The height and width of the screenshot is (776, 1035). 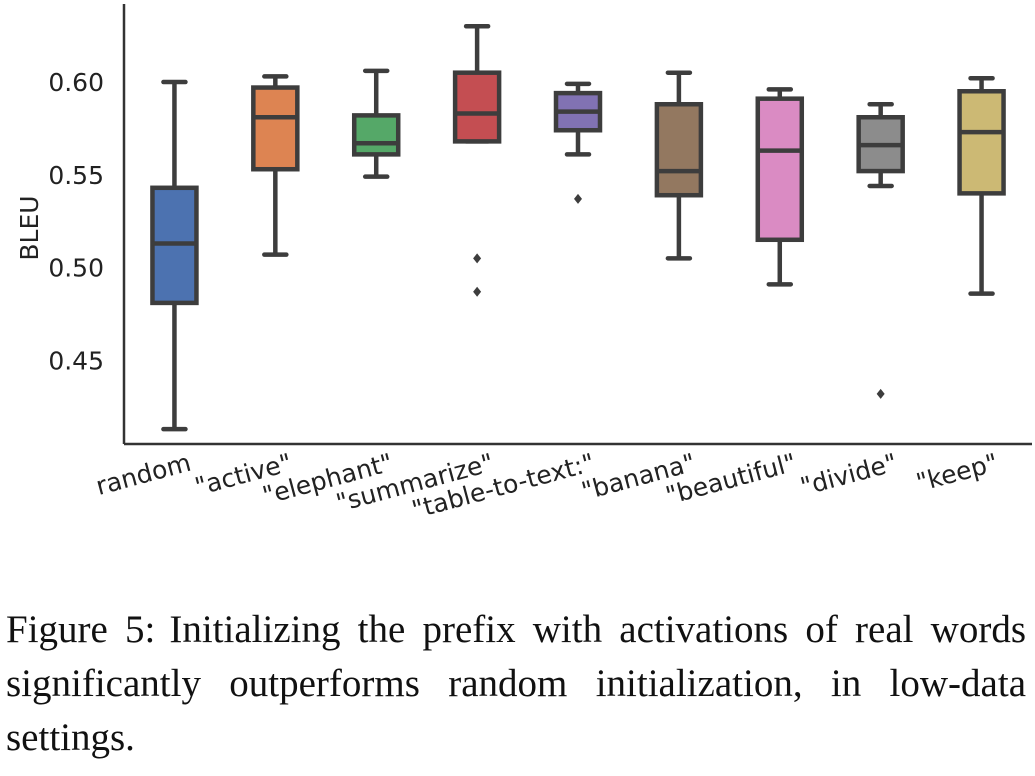 What do you see at coordinates (81, 629) in the screenshot?
I see `caption-prefix: Figure 5:` at bounding box center [81, 629].